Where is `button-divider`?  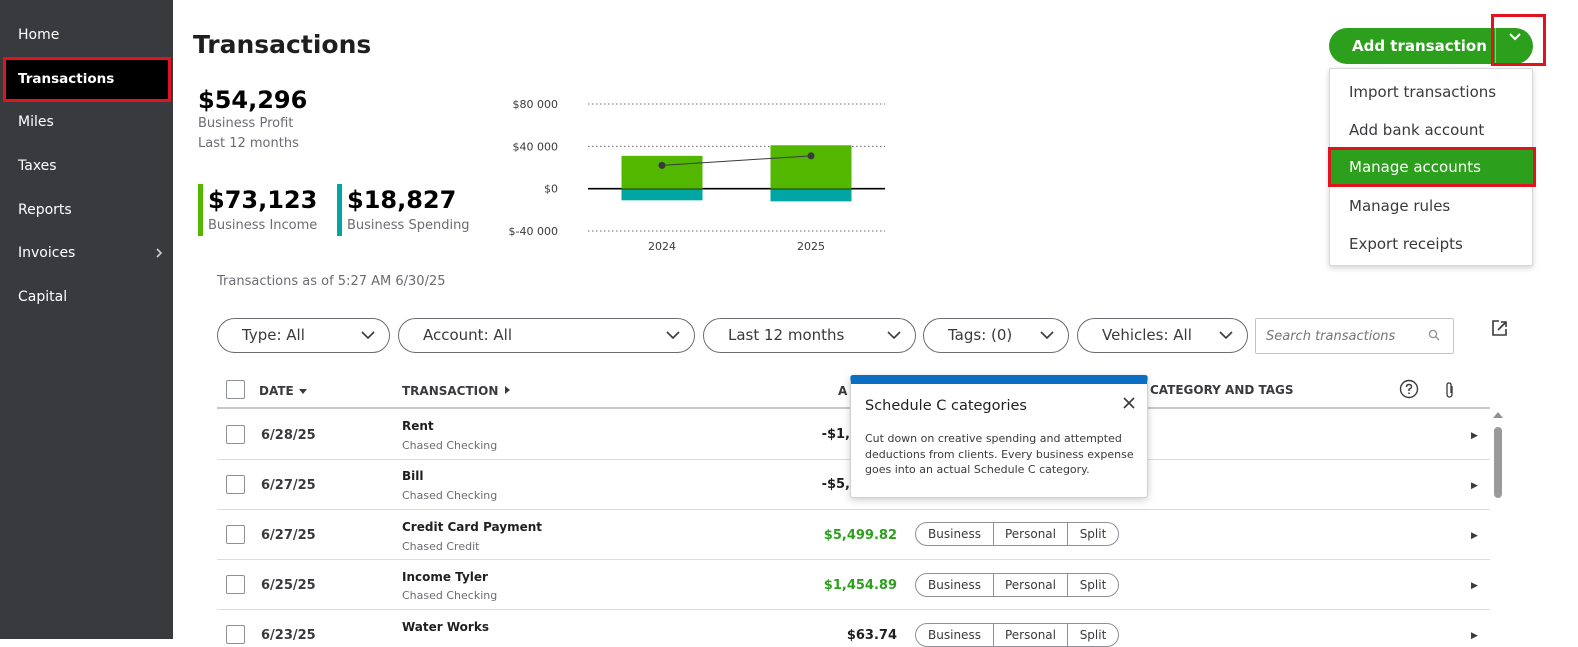 button-divider is located at coordinates (1495, 46).